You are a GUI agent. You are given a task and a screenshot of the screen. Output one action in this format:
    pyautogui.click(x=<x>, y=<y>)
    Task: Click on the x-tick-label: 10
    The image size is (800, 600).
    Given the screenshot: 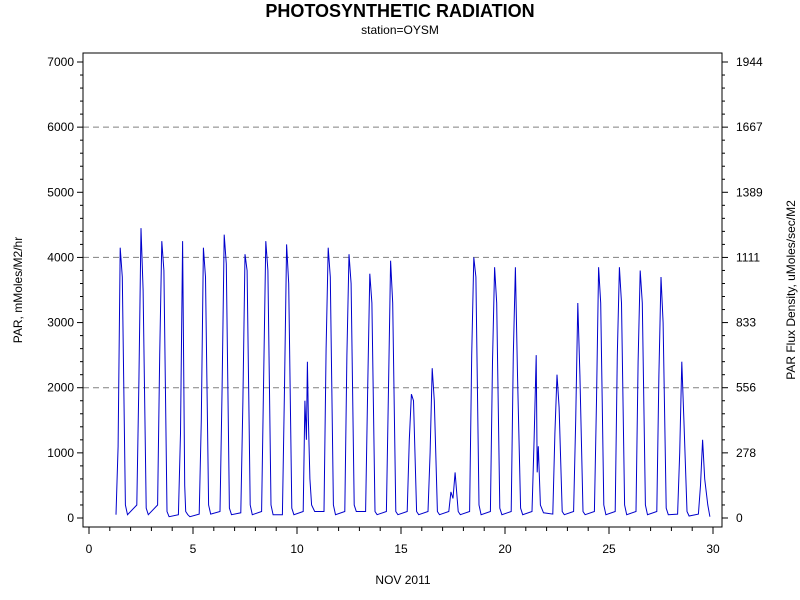 What is the action you would take?
    pyautogui.click(x=297, y=549)
    